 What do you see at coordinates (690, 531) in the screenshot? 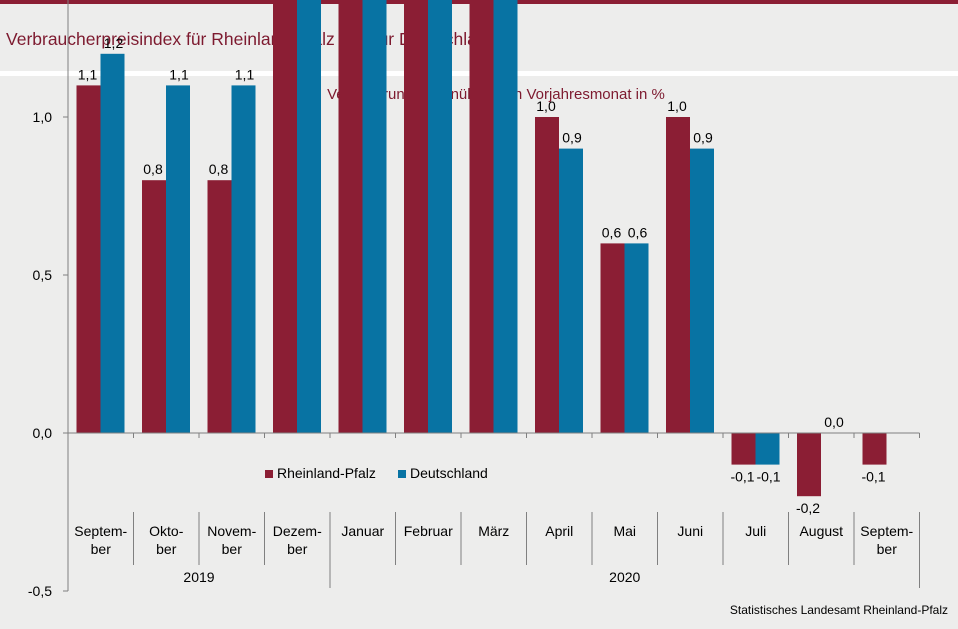
I see `category-label: Juni` at bounding box center [690, 531].